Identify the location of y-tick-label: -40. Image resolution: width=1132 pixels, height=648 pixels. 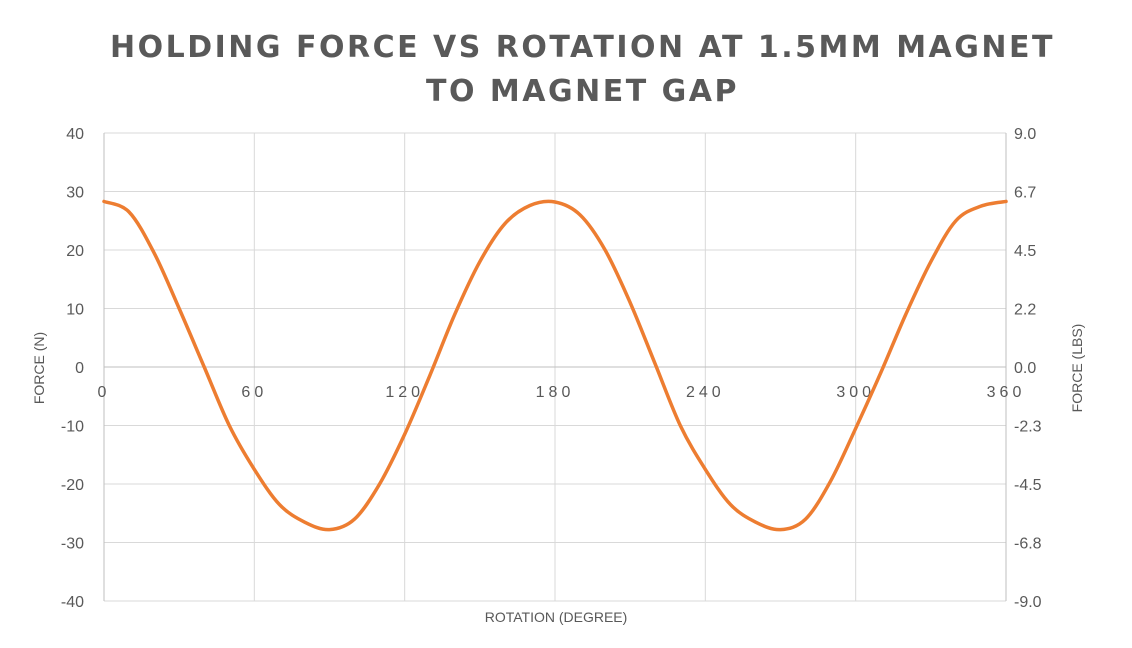
(72, 602).